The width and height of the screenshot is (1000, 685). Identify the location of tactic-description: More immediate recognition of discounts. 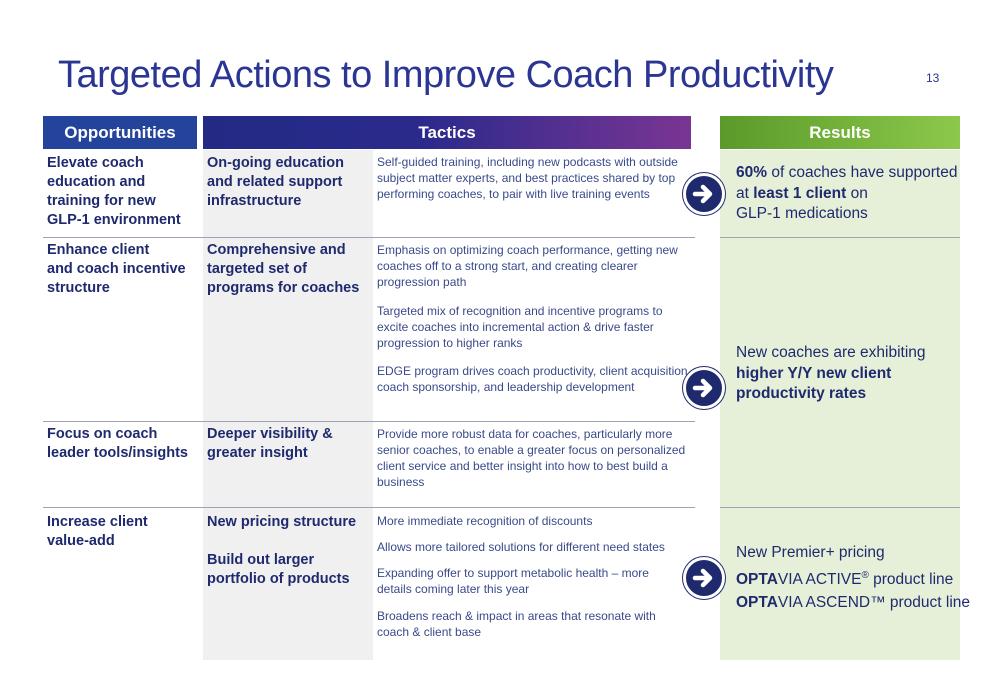
(485, 521).